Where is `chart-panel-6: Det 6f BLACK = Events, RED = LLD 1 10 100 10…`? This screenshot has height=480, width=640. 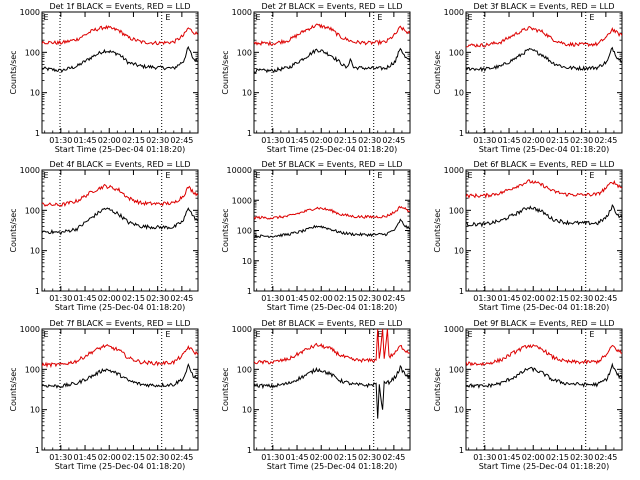 chart-panel-6: Det 6f BLACK = Events, RED = LLD 1 10 100 10… is located at coordinates (528, 236).